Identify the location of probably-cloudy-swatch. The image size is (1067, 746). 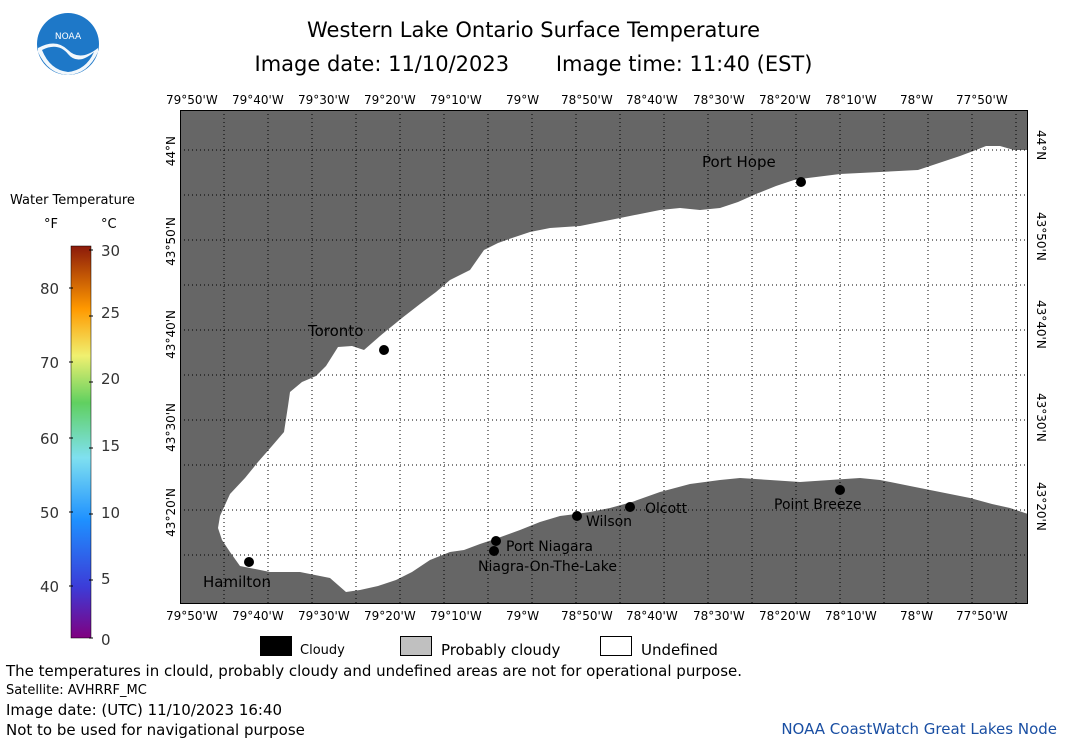
(416, 646).